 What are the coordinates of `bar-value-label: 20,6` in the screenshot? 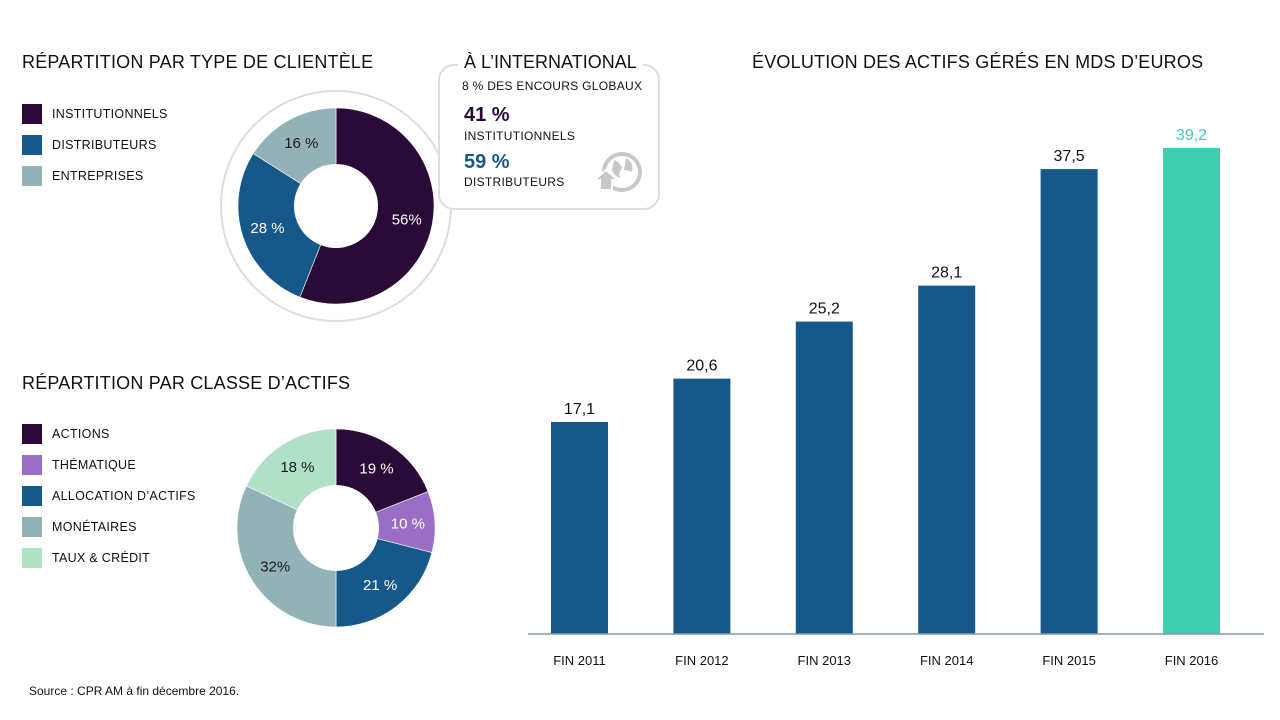 It's located at (701, 366).